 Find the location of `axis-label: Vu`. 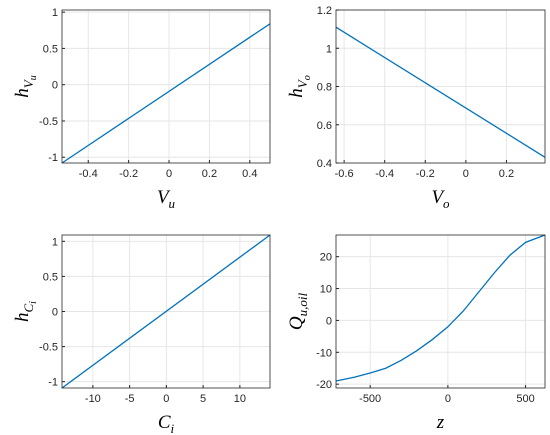

axis-label: Vu is located at coordinates (166, 199).